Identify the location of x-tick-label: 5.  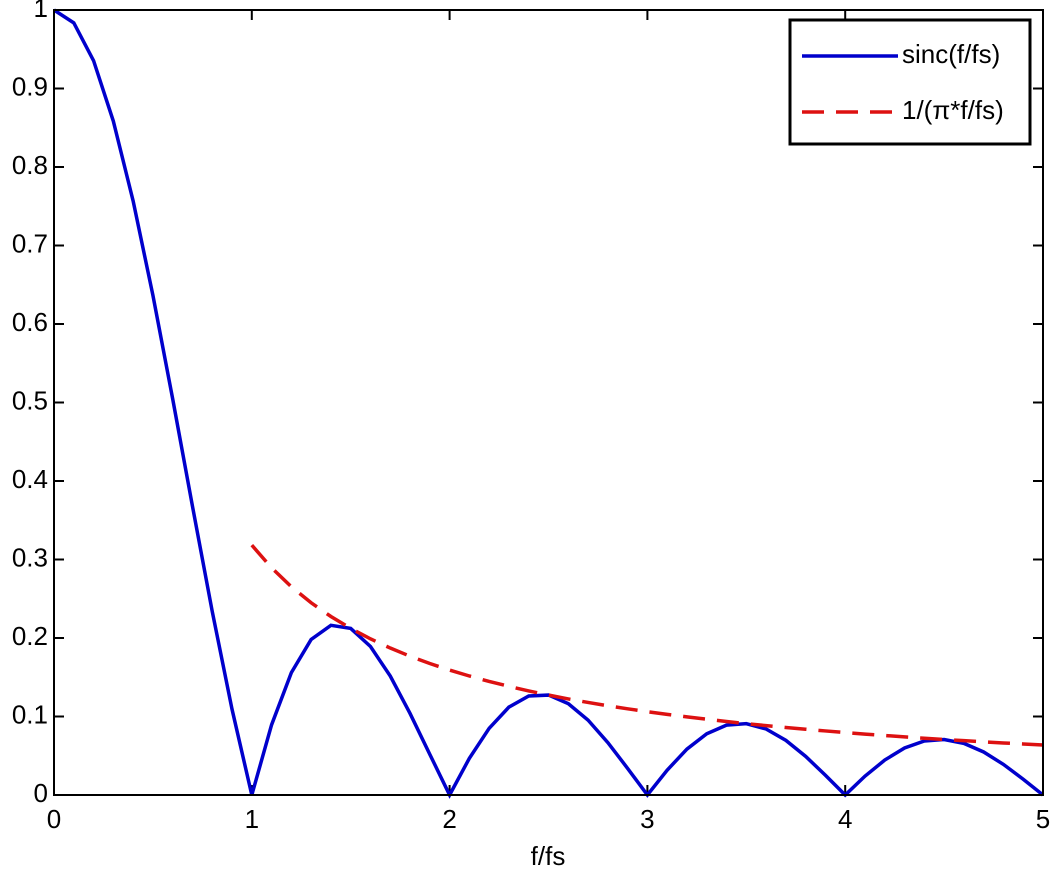
(1043, 819).